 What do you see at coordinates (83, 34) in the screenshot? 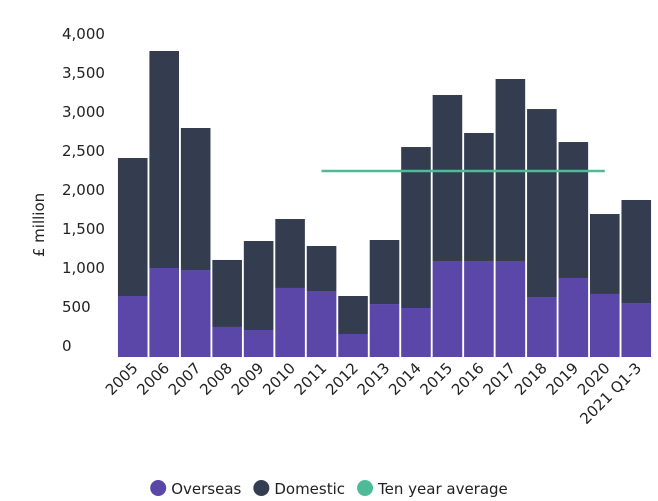
I see `y-tick-label: 4,000` at bounding box center [83, 34].